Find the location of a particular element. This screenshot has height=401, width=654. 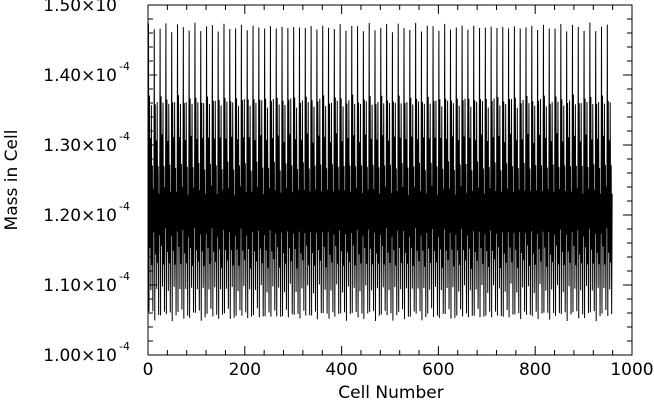

x-tick-label: 0 is located at coordinates (148, 370).